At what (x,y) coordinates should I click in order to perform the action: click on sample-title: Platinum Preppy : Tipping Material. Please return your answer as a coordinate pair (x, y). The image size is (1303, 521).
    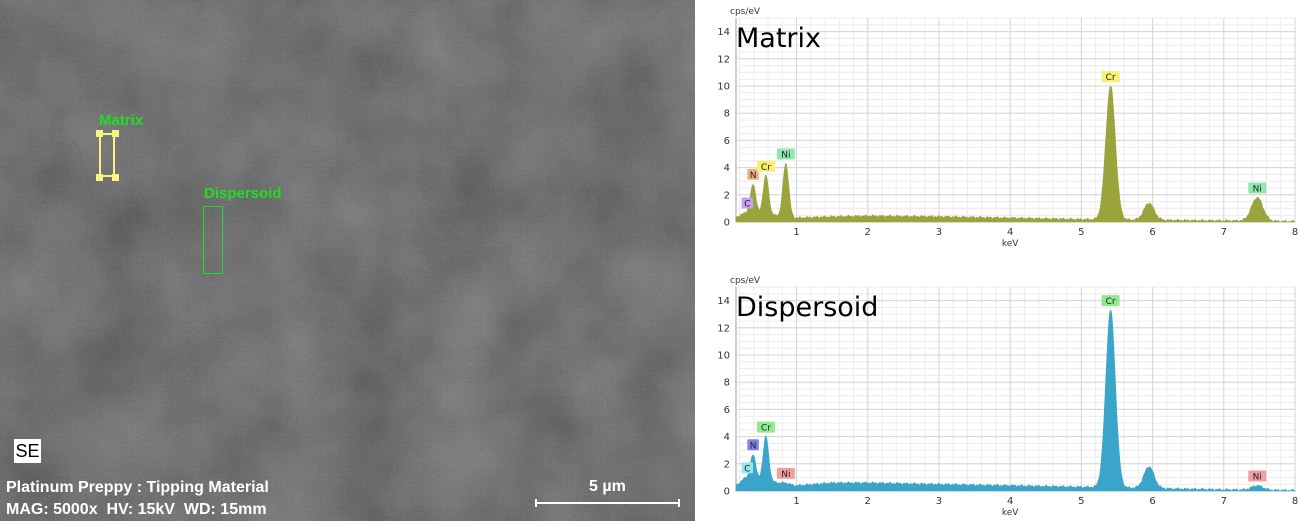
    Looking at the image, I should click on (137, 487).